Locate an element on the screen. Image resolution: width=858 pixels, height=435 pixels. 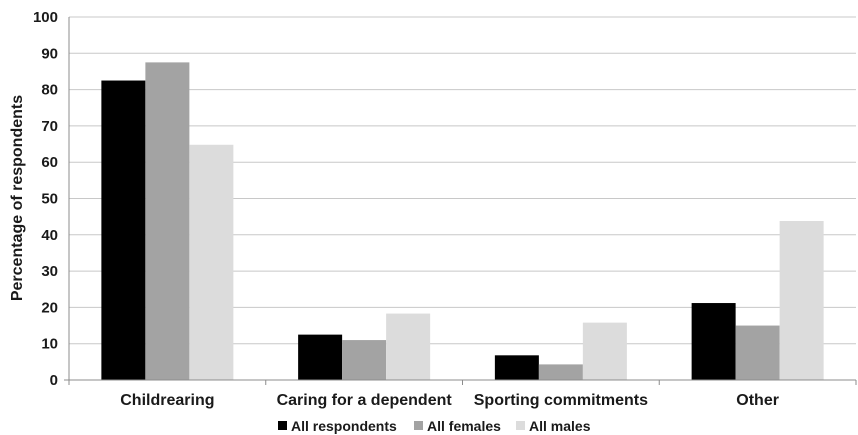
legend-label: All respondents is located at coordinates (344, 426).